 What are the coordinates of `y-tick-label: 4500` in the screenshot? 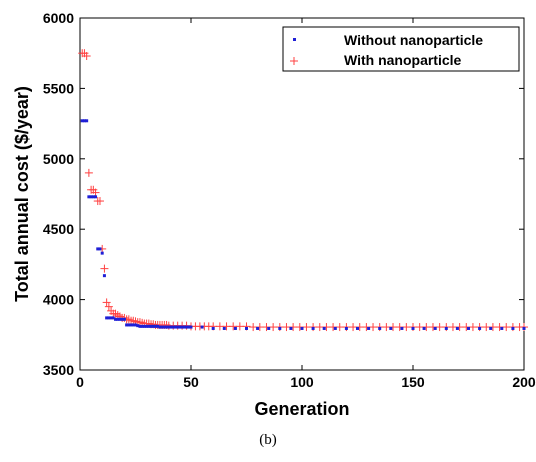 It's located at (58, 229).